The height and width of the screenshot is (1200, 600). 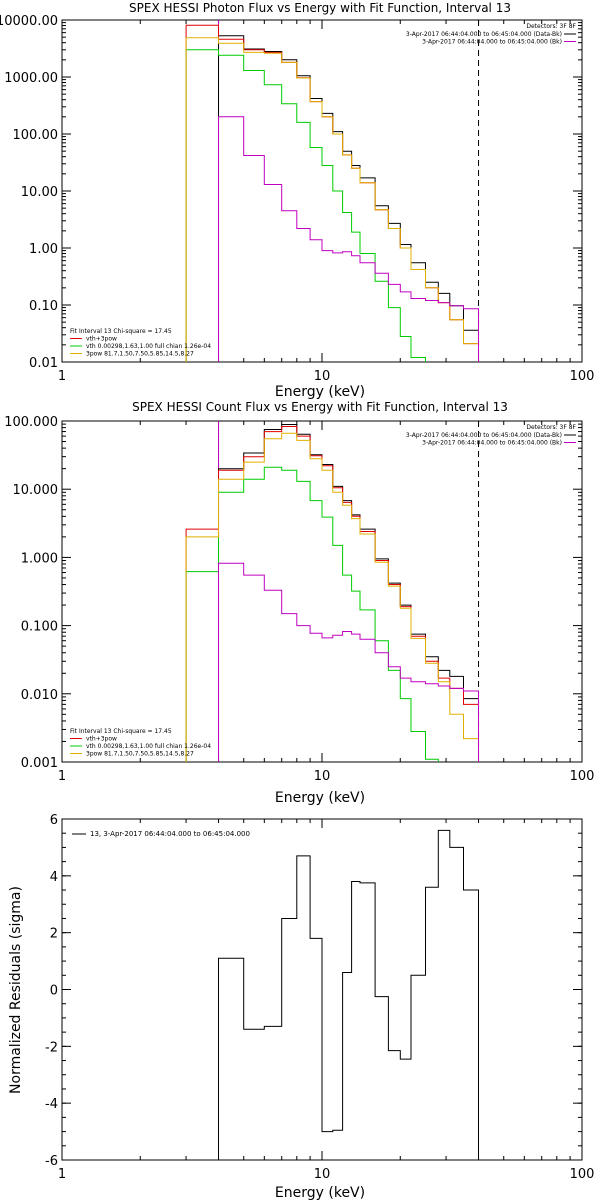 What do you see at coordinates (39, 763) in the screenshot?
I see `y-tick-label: 0.001` at bounding box center [39, 763].